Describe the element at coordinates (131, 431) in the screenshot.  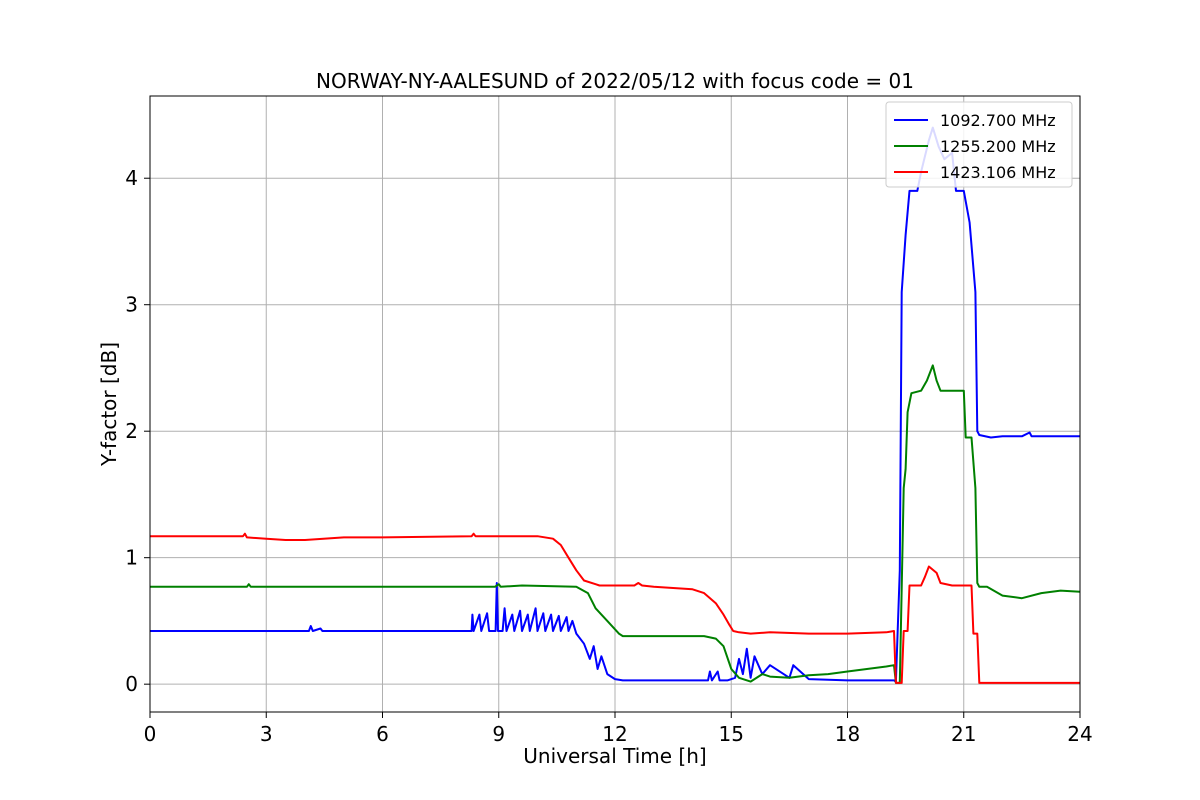
I see `y-tick-label: 2` at that location.